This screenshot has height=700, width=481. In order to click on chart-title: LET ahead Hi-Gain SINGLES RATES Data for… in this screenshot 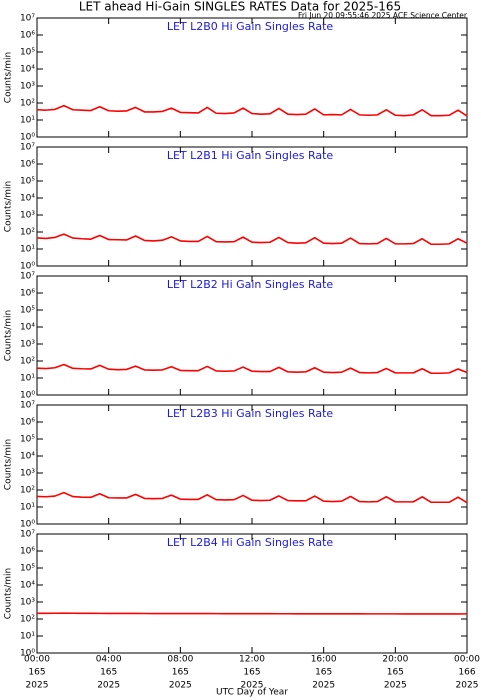, I will do `click(240, 7)`.